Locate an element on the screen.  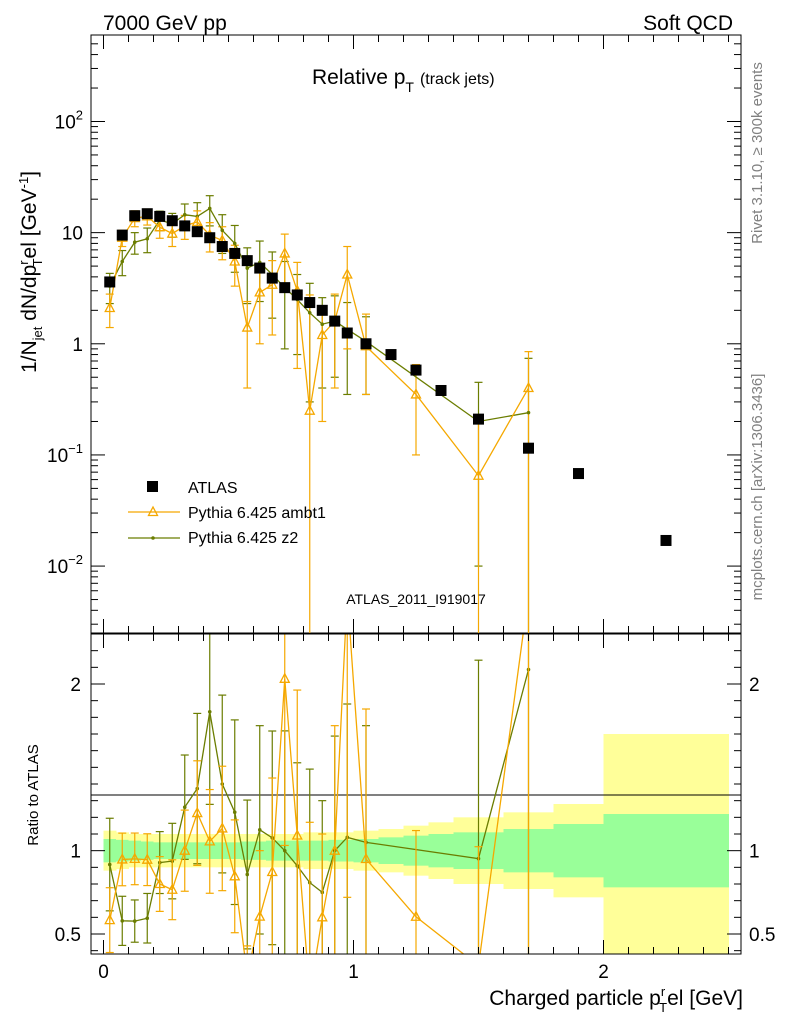
ratio-y-tick-label: 1 is located at coordinates (75, 852).